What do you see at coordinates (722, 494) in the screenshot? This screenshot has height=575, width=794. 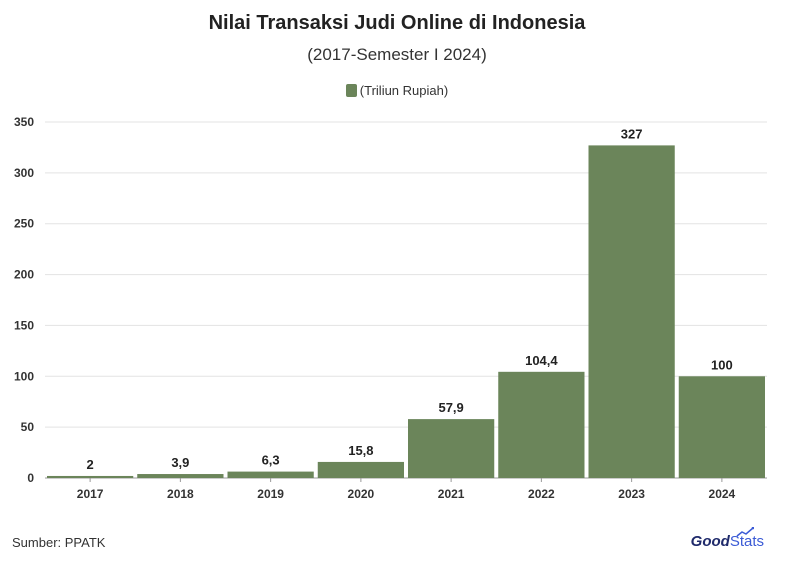 I see `x-tick-label: 2024` at bounding box center [722, 494].